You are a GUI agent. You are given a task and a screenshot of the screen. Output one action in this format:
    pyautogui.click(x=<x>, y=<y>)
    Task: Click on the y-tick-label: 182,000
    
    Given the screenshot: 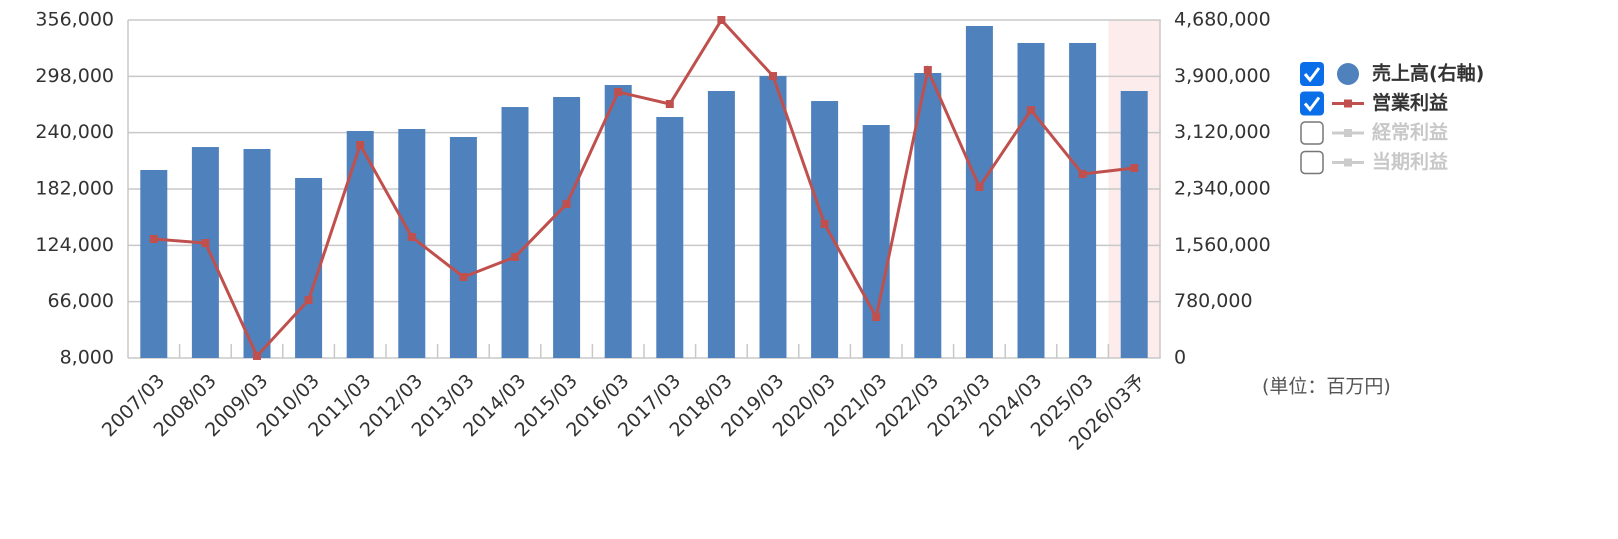 What is the action you would take?
    pyautogui.click(x=74, y=189)
    